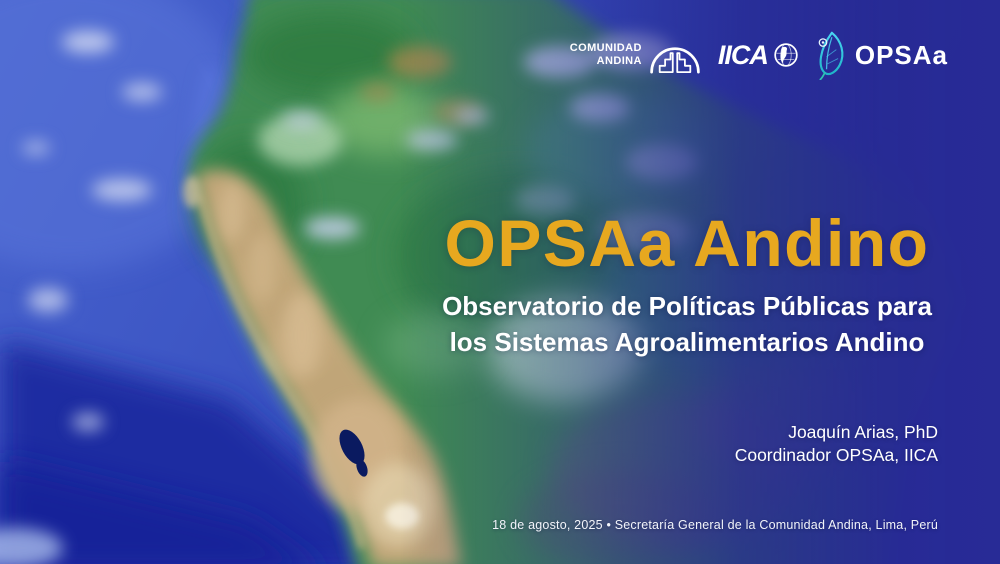  I want to click on slide-title: OPSAa Andino, so click(687, 243).